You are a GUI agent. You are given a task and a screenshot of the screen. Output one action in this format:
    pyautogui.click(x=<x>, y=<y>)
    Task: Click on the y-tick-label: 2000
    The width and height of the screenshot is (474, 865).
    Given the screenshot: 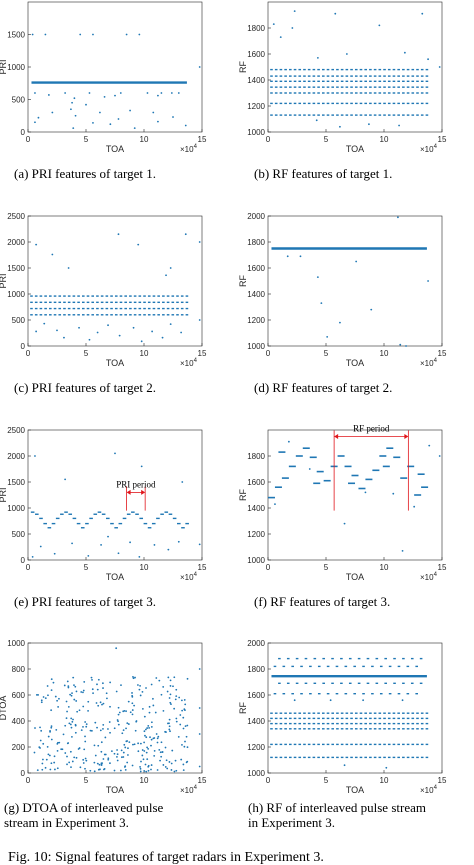 What is the action you would take?
    pyautogui.click(x=16, y=456)
    